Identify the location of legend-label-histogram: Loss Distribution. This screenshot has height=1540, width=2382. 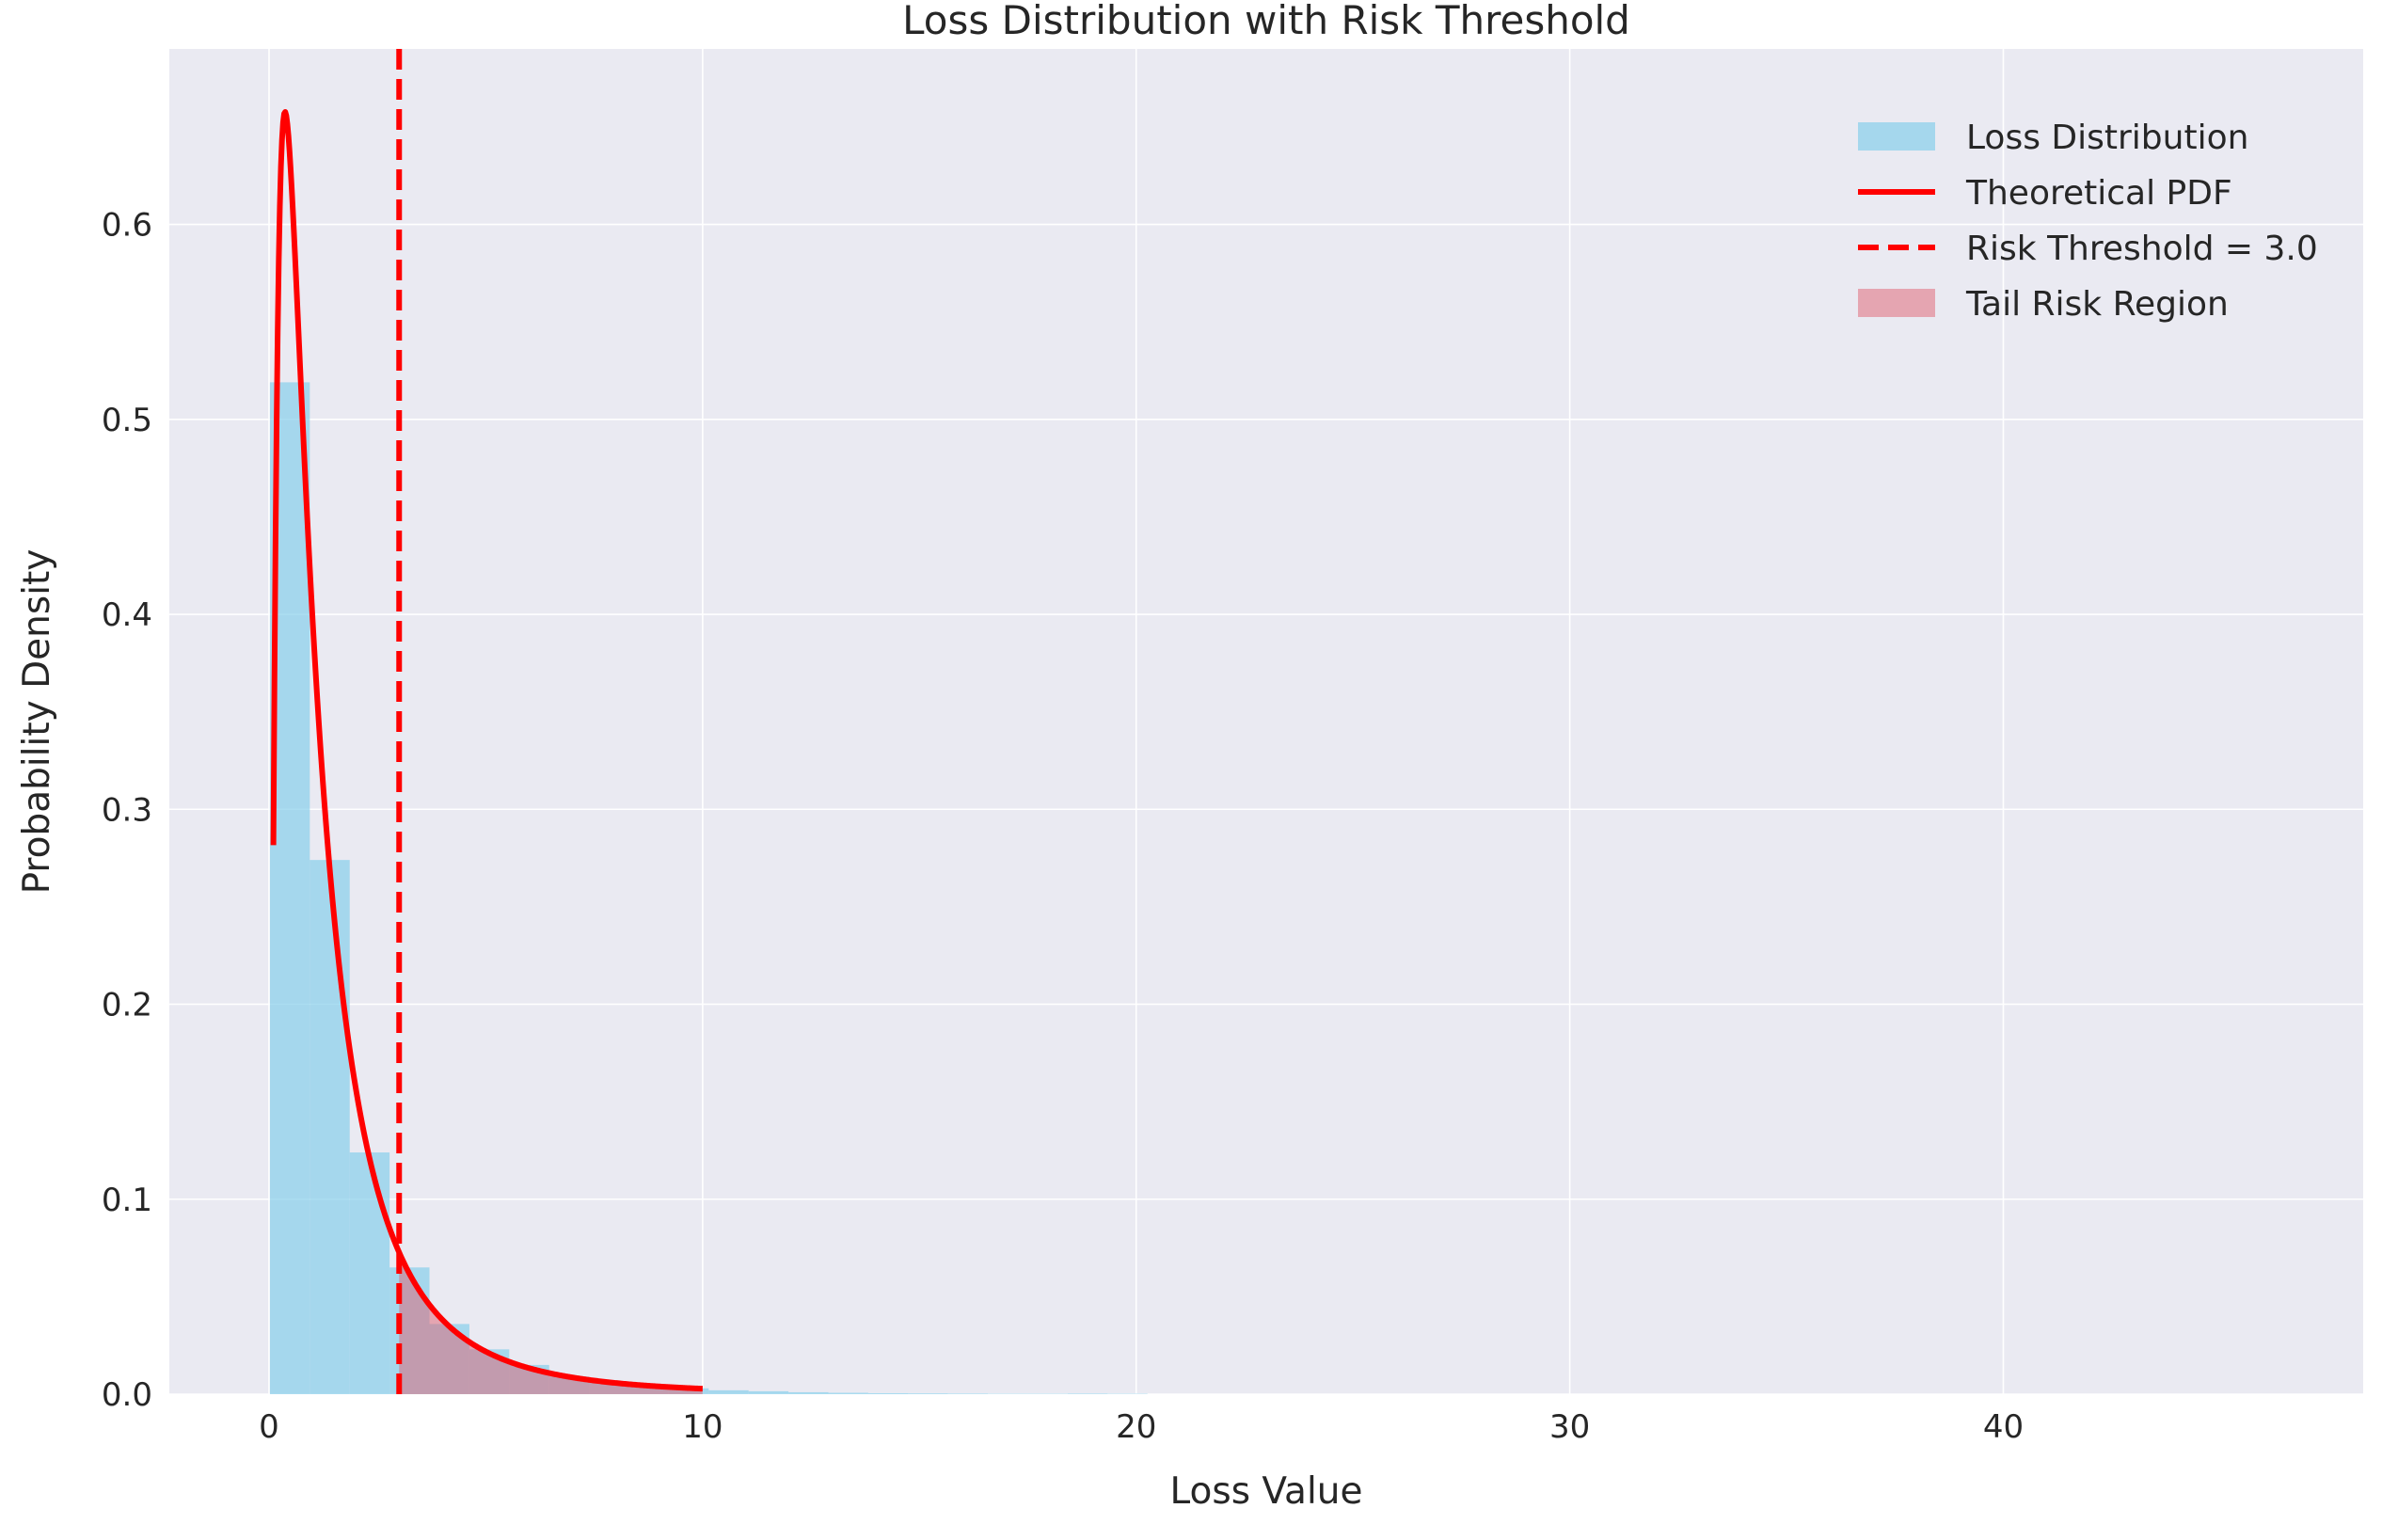
(2107, 138).